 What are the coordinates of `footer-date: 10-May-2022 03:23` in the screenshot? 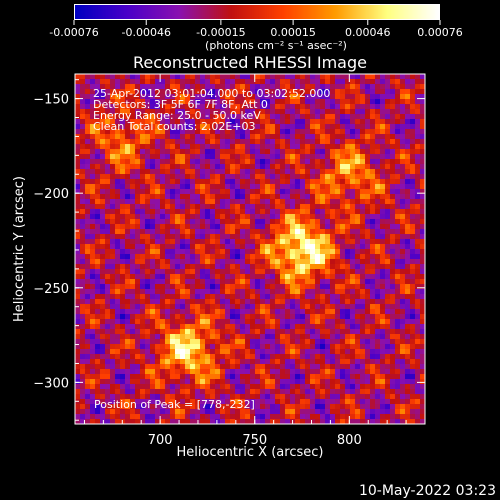 It's located at (427, 491).